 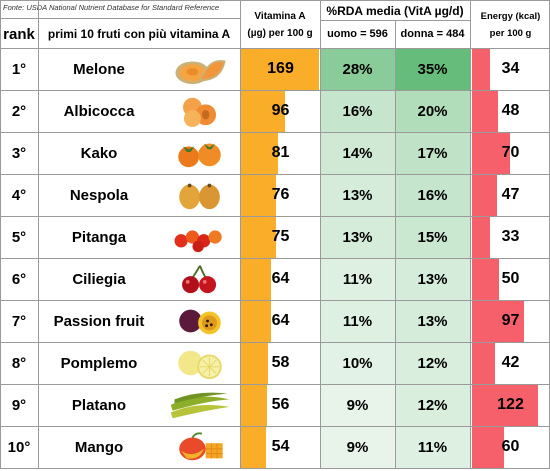 I want to click on table-row: 6° Ciliegia 64 11% 13% 50, so click(x=275, y=279).